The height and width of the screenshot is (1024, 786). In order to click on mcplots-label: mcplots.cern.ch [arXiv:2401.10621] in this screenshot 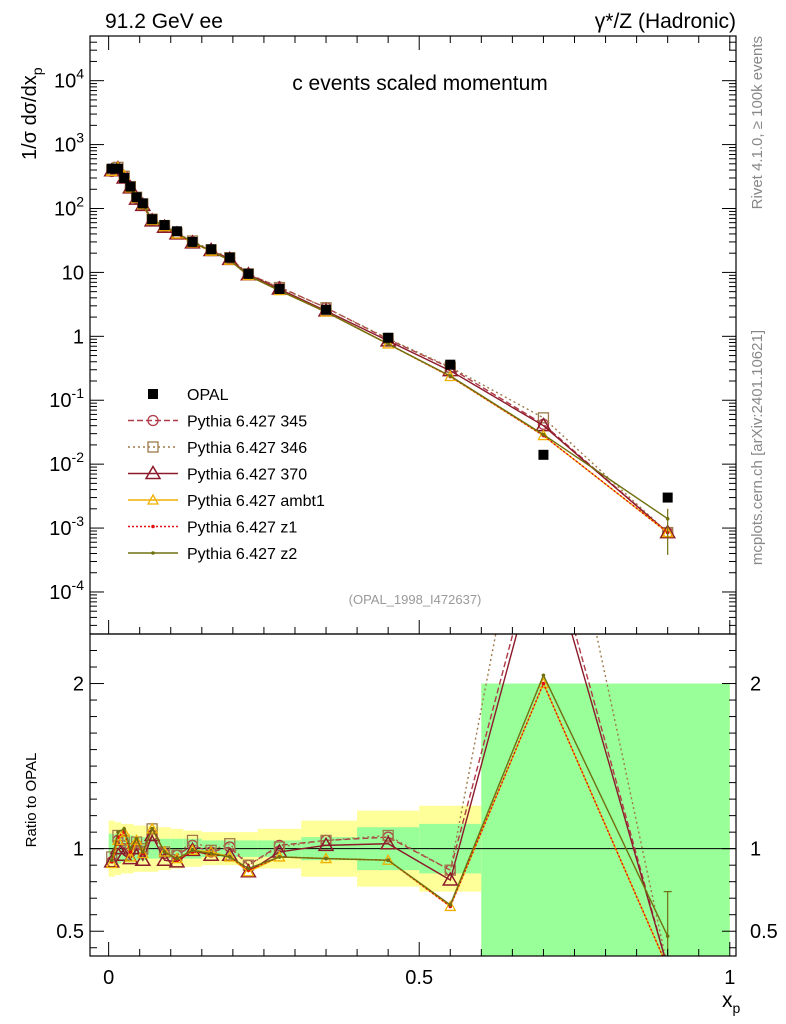, I will do `click(757, 447)`.